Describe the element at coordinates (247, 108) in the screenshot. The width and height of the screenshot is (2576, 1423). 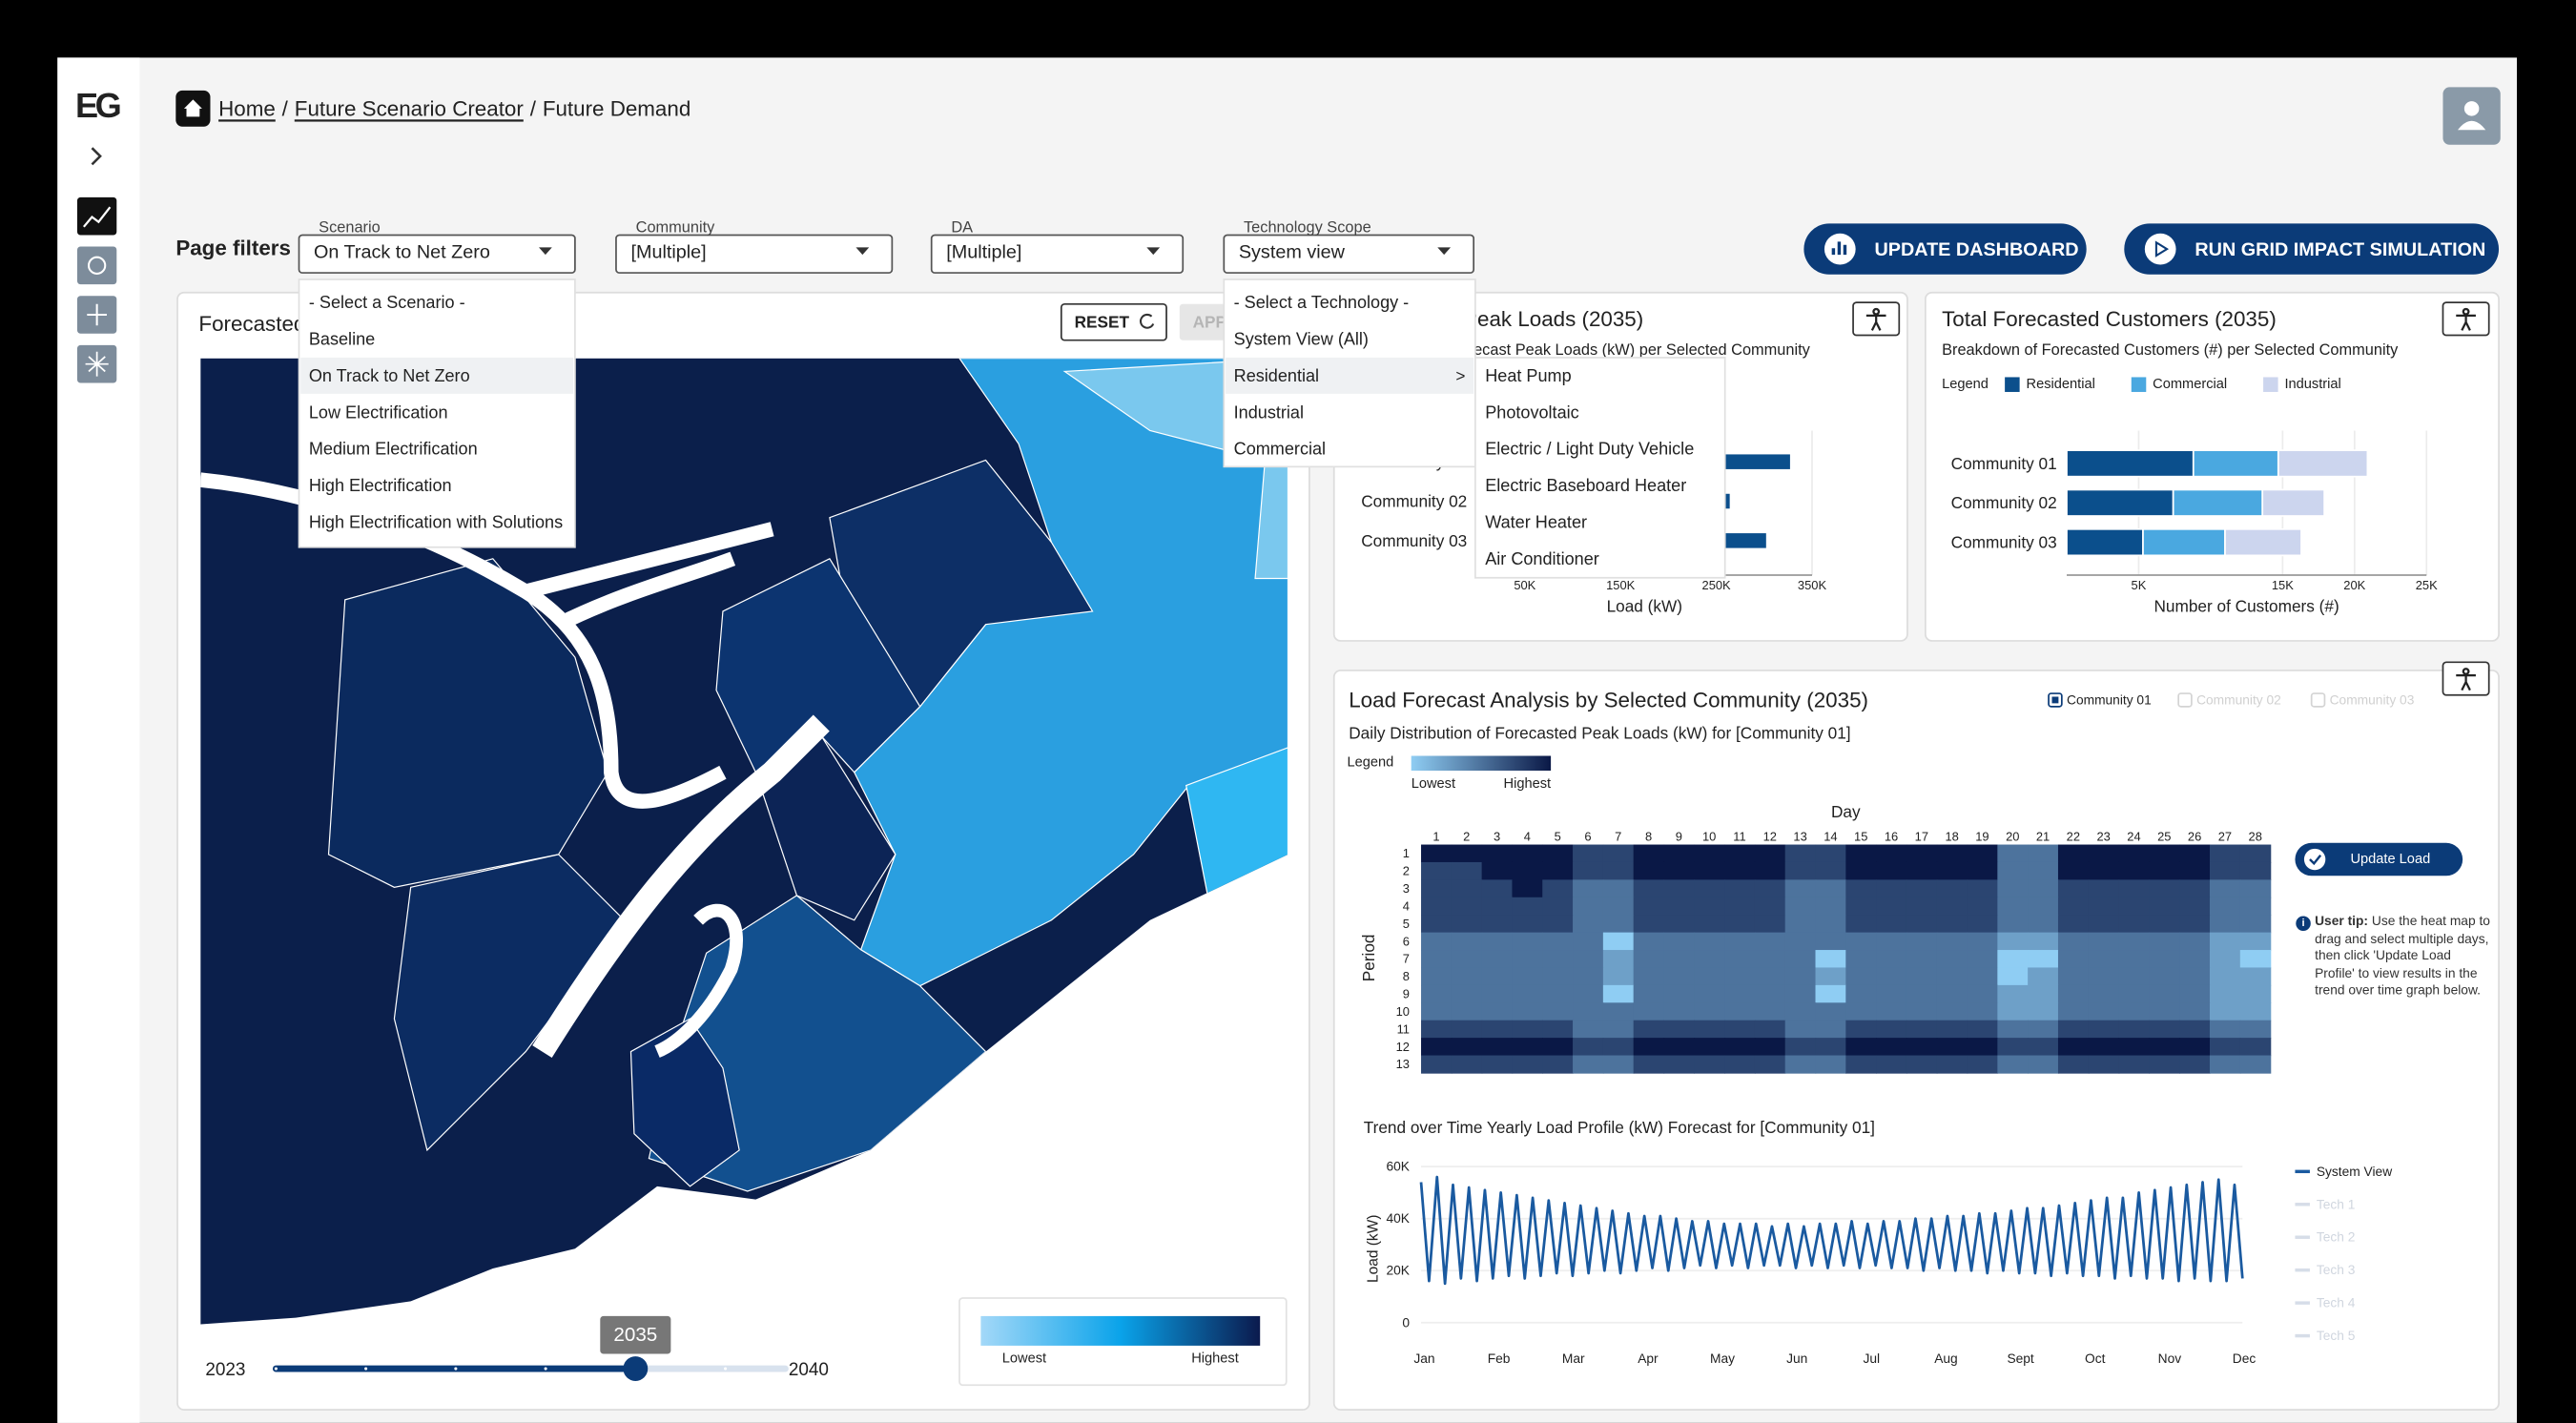
I see `breadcrumb-item: Home` at that location.